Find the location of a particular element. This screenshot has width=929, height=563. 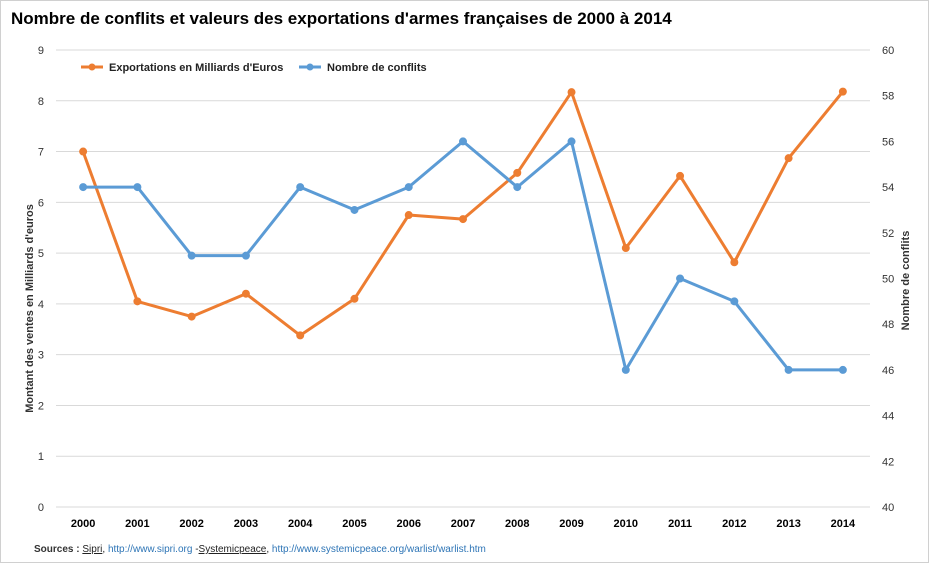

y2-tick-label: 46 is located at coordinates (888, 371).